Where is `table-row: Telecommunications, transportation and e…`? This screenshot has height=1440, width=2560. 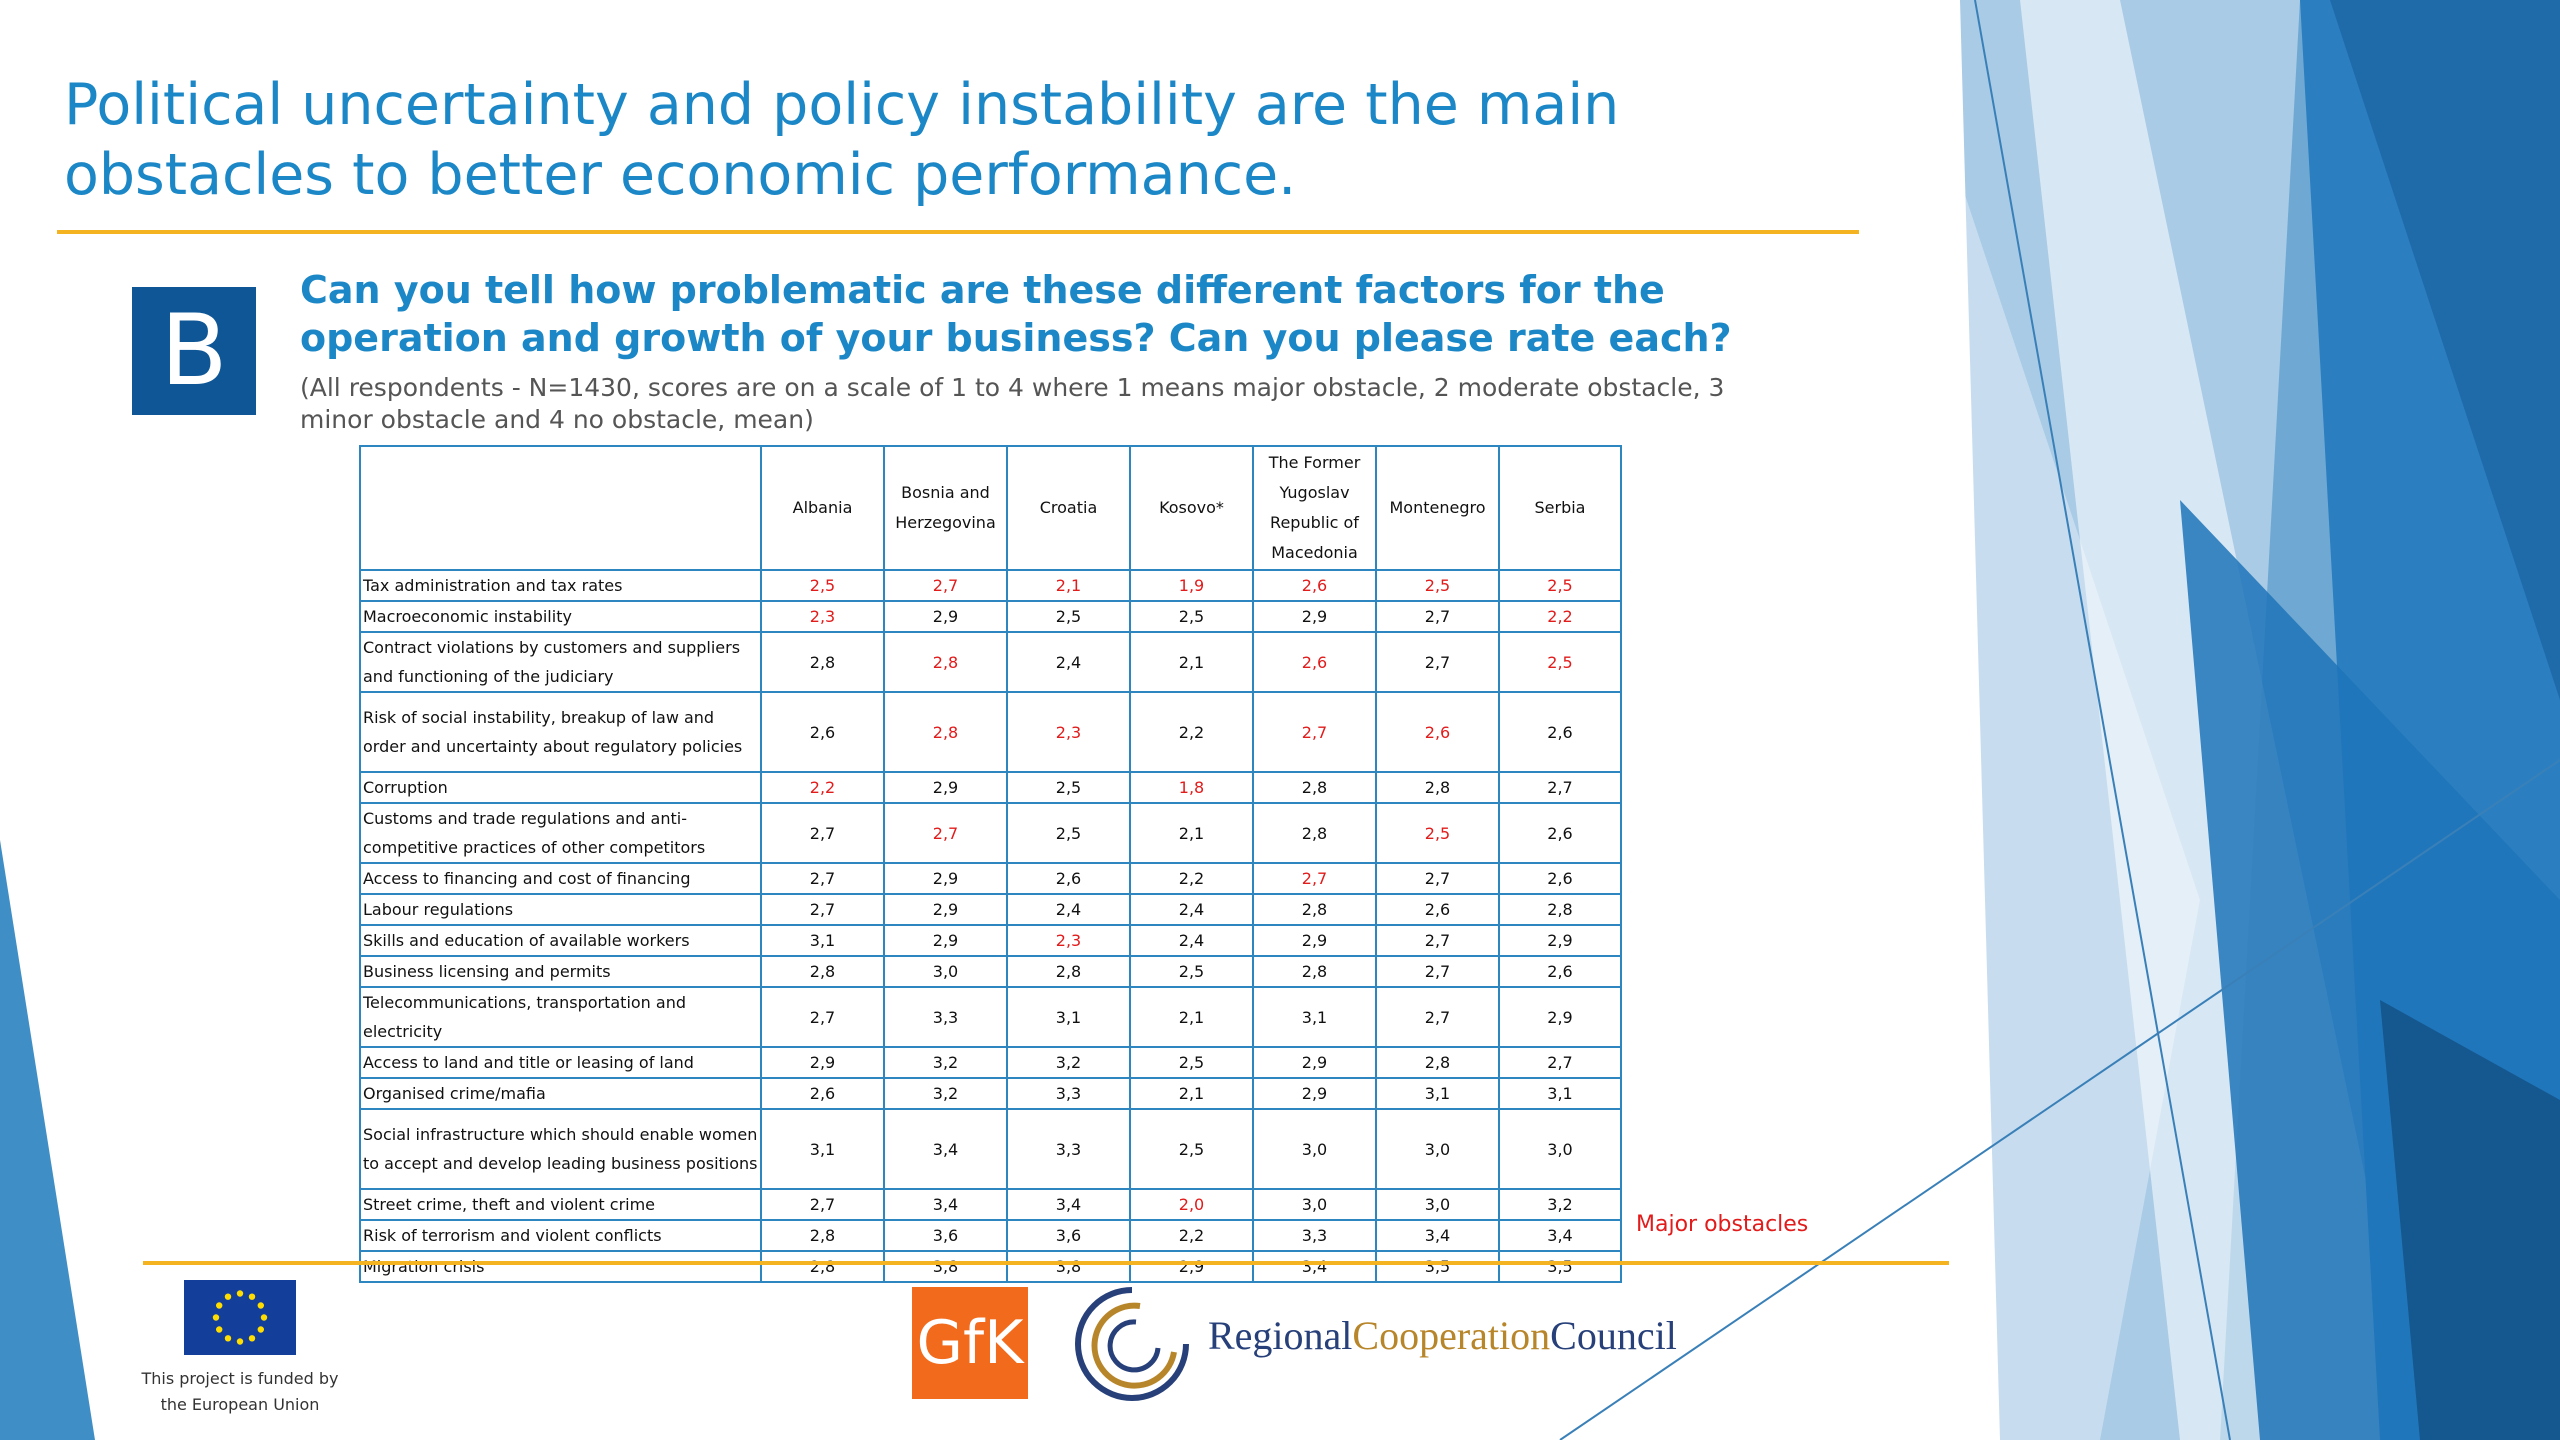 table-row: Telecommunications, transportation and e… is located at coordinates (990, 1017).